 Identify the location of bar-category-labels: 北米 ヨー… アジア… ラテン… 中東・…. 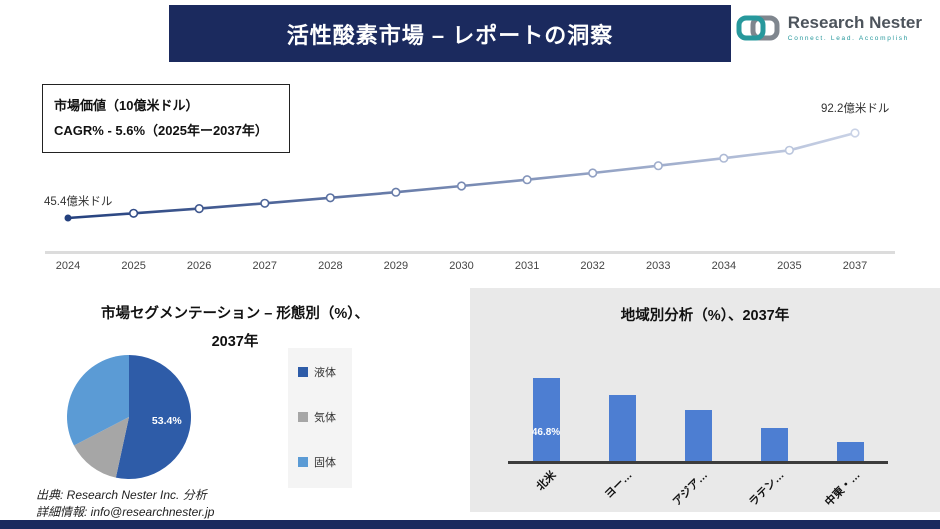
(705, 489).